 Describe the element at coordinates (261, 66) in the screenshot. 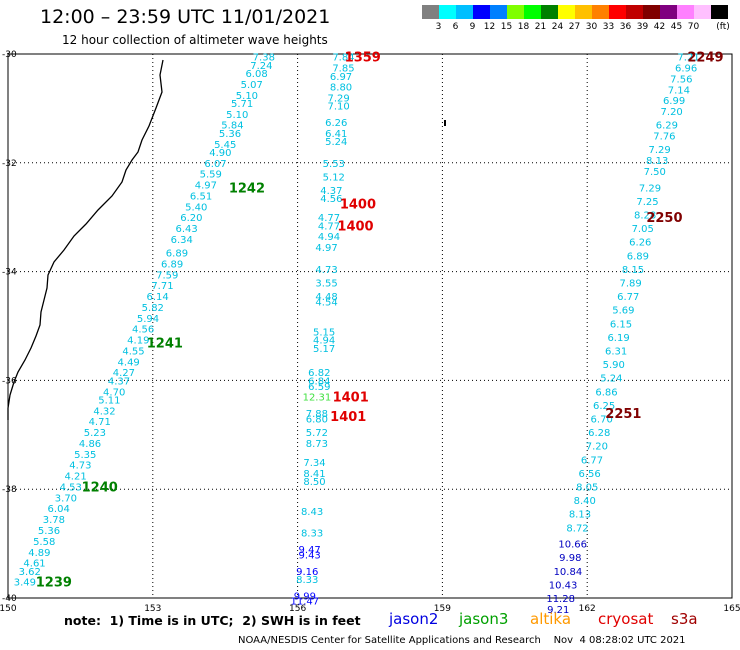

I see `wave-height-value: 7.24` at that location.